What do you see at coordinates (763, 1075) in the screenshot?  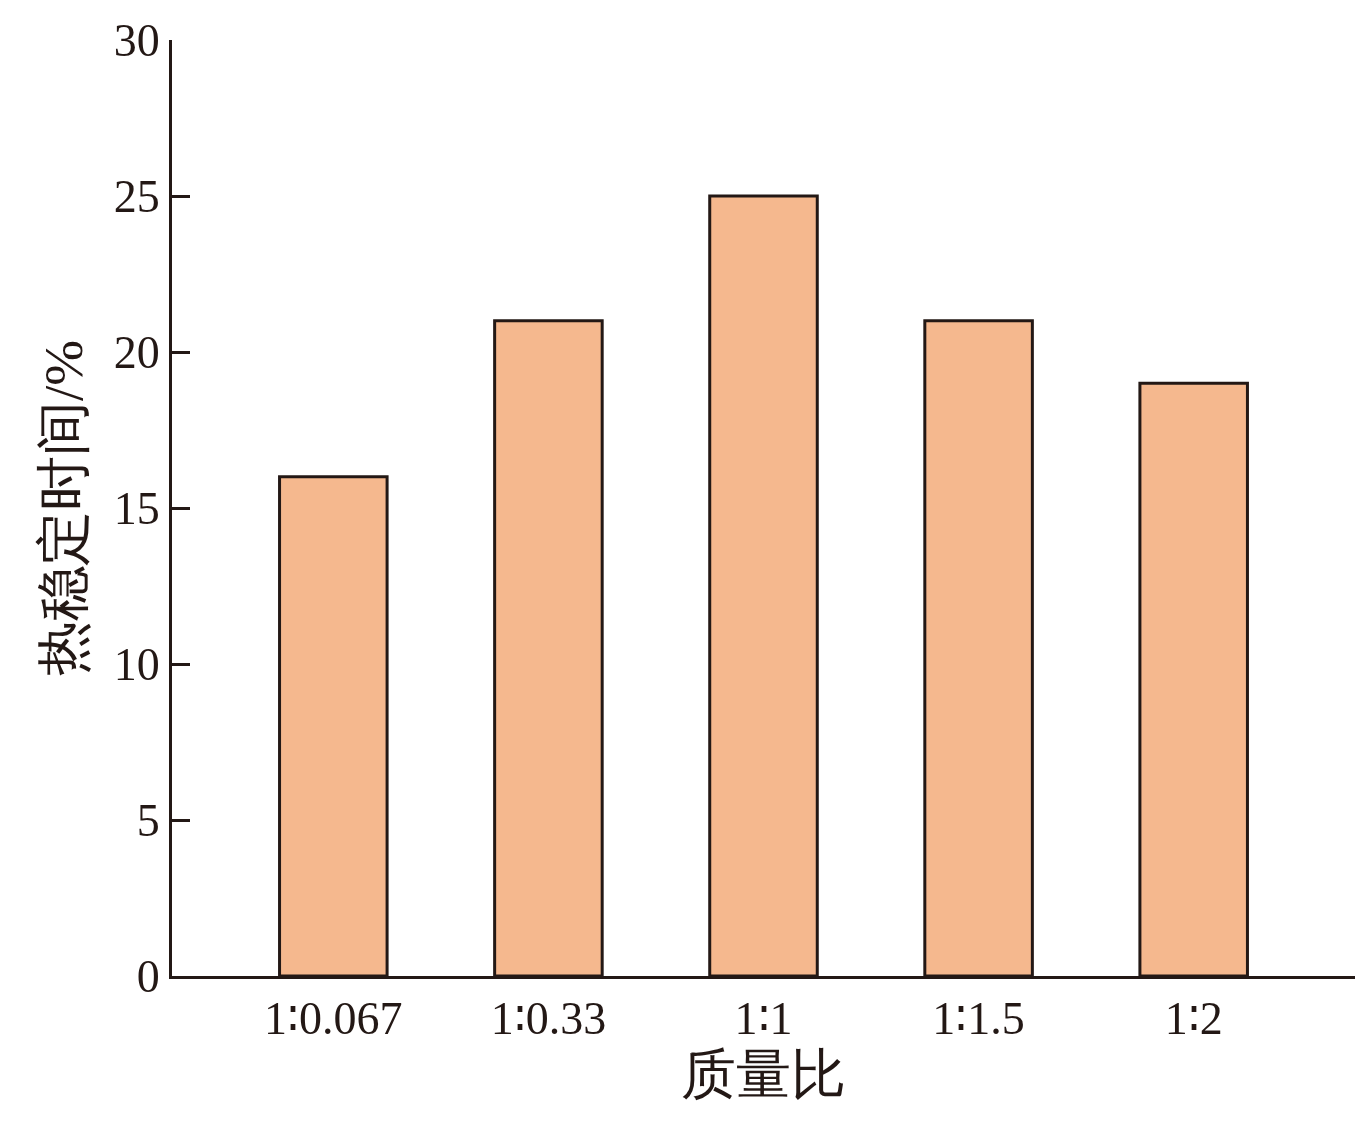 I see `x-axis-title: 质量比` at bounding box center [763, 1075].